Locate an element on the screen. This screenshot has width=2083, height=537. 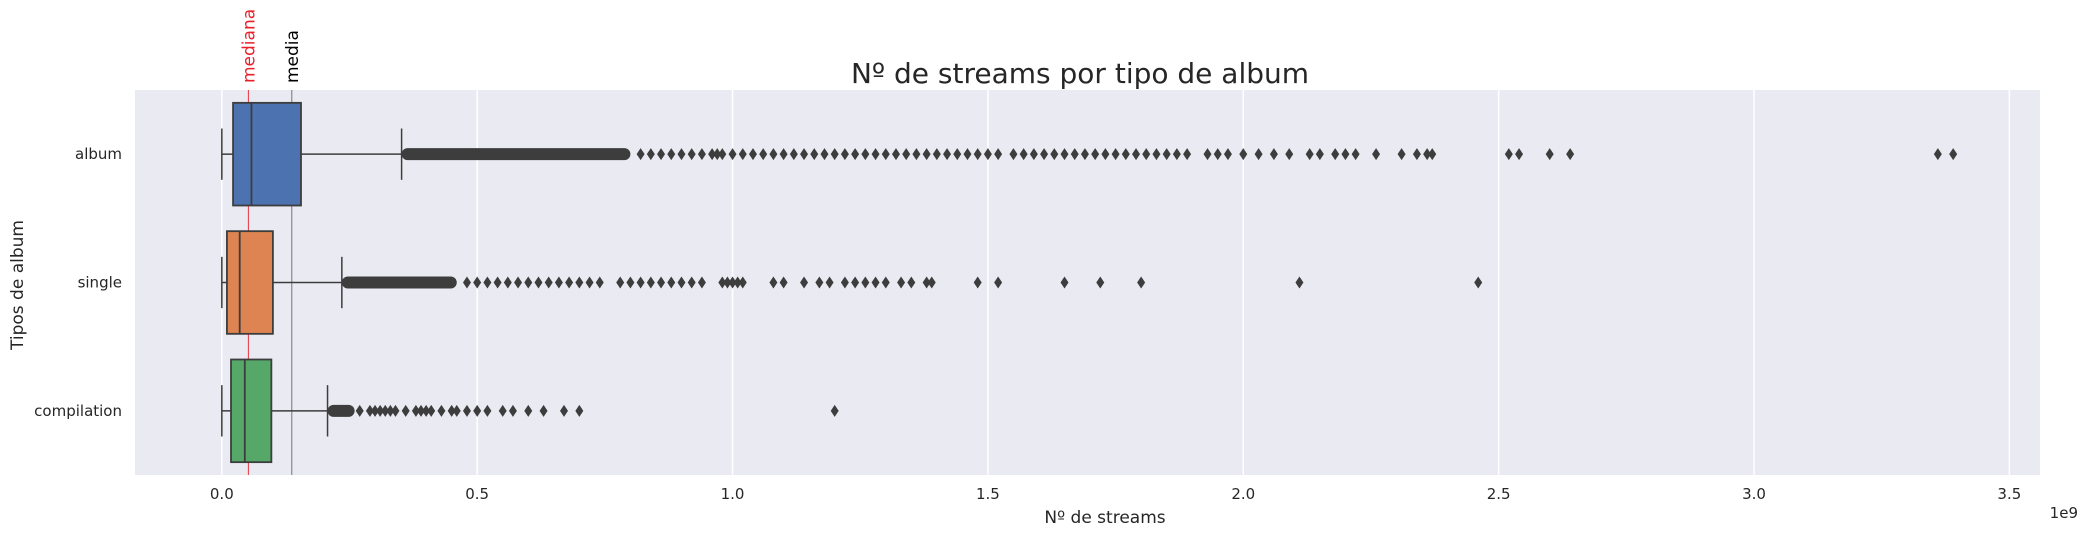
reference-label-media: media is located at coordinates (293, 56).